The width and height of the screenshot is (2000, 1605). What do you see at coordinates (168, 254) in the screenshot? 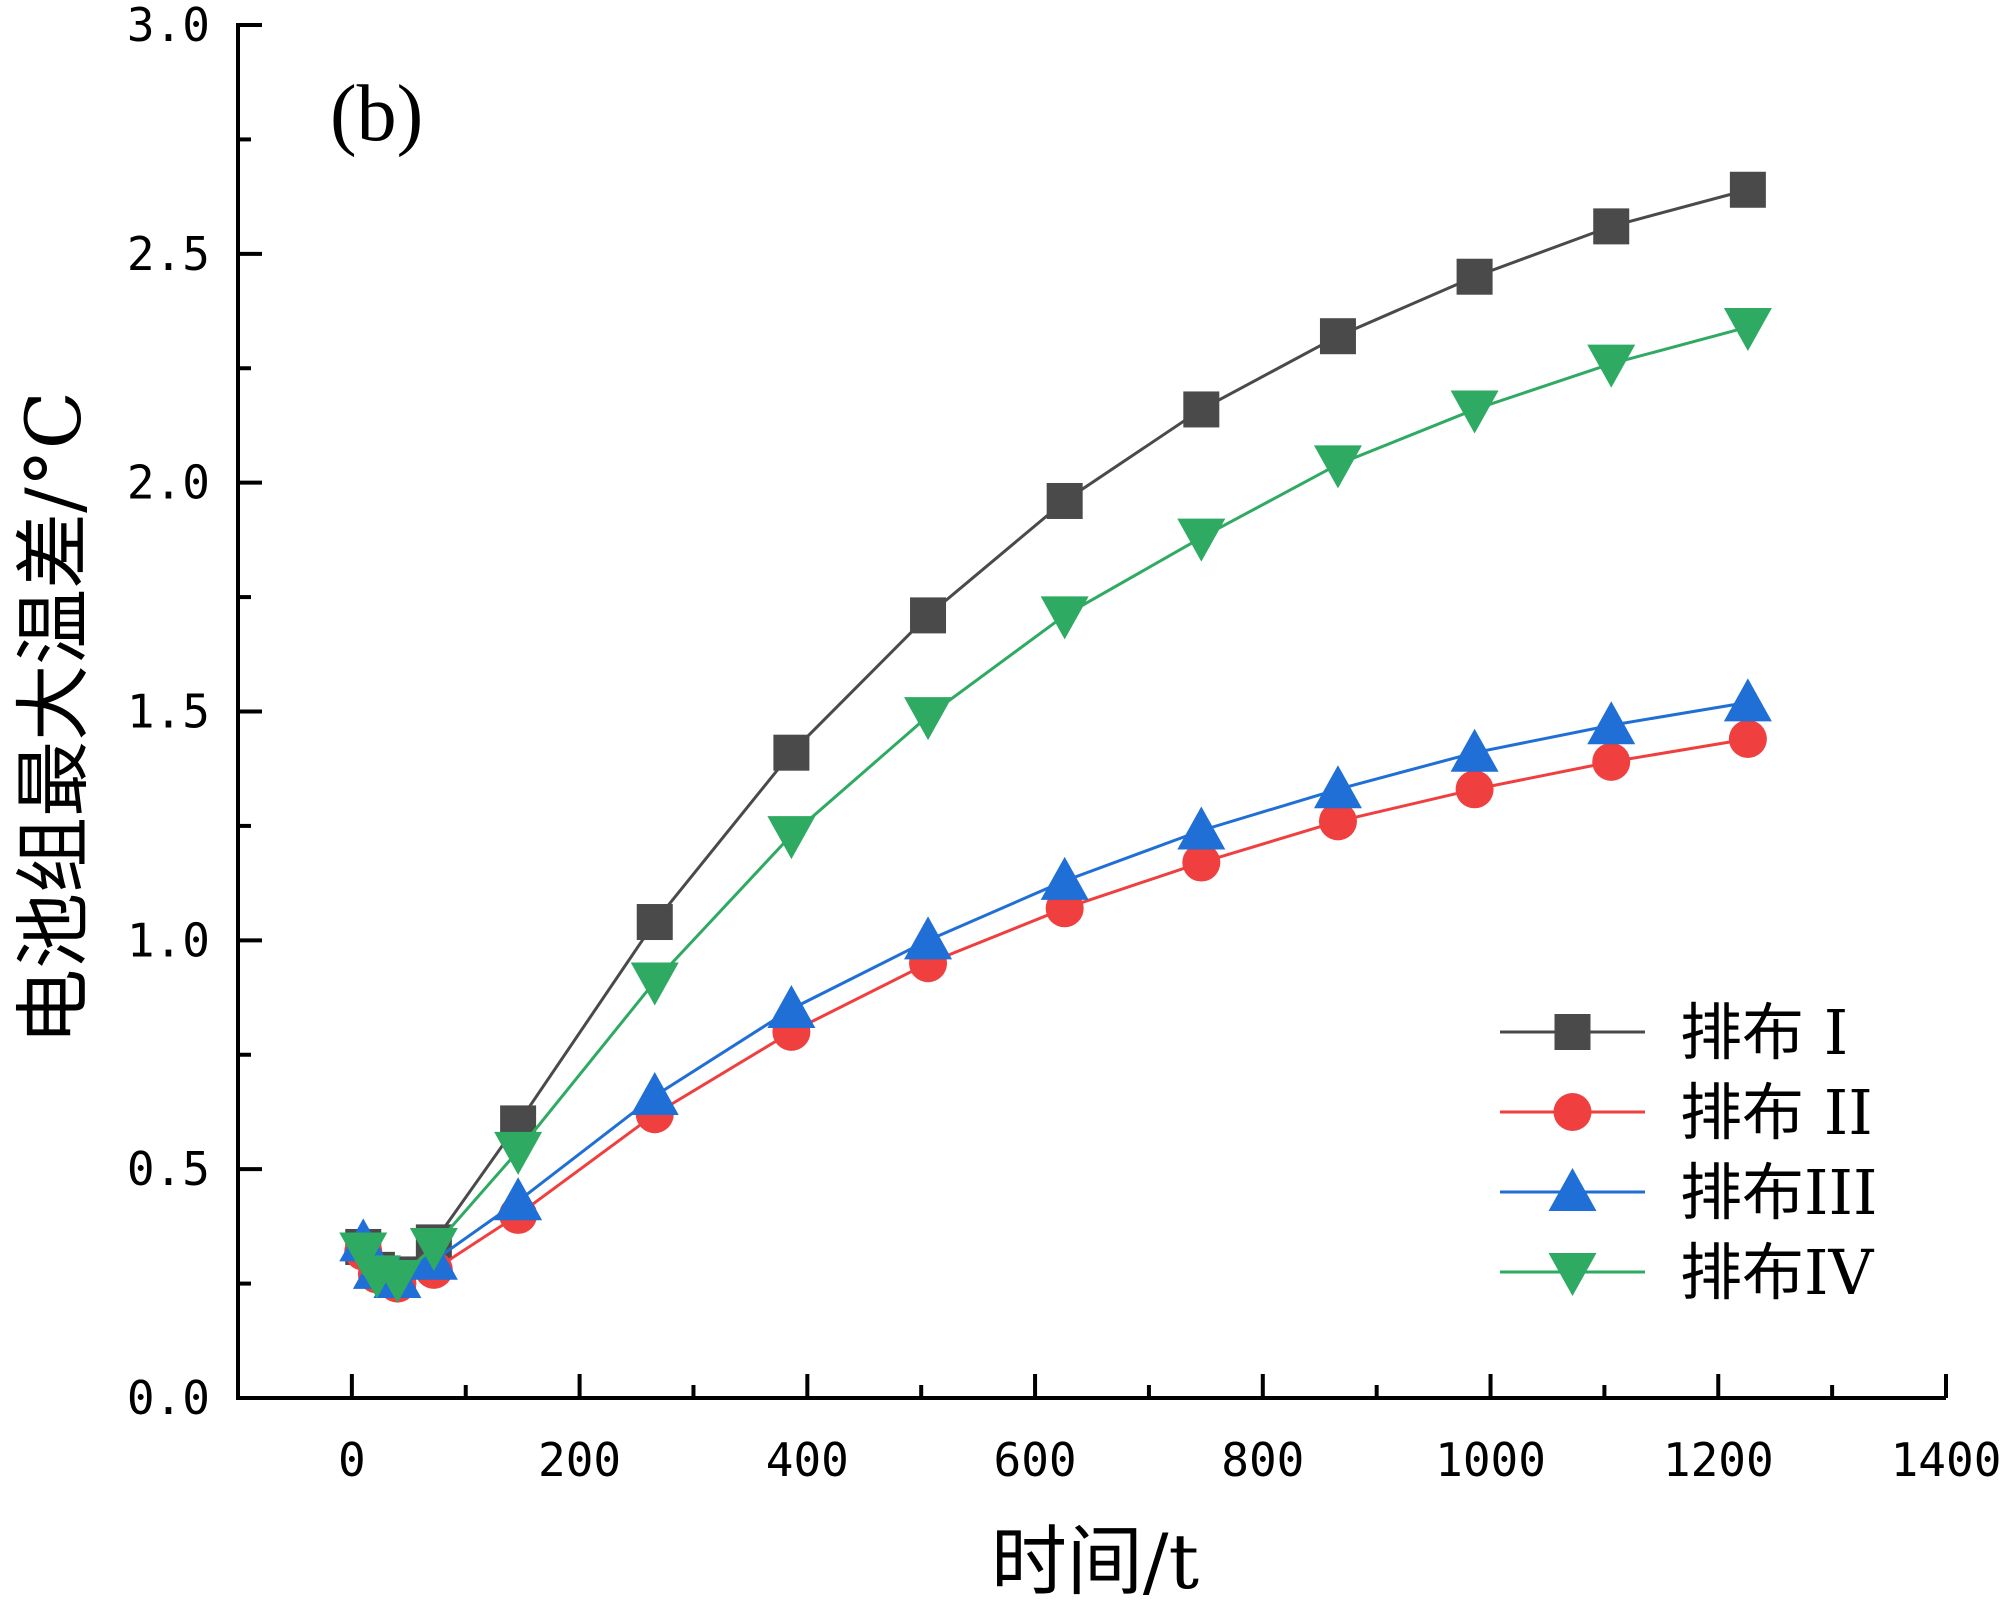
I see `y-tick-label: 2.5` at bounding box center [168, 254].